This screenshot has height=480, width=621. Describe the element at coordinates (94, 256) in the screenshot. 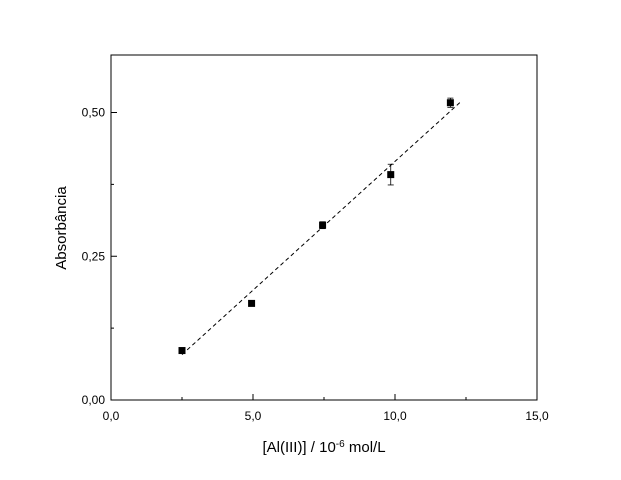

I see `y-tick-label: 0,25` at that location.